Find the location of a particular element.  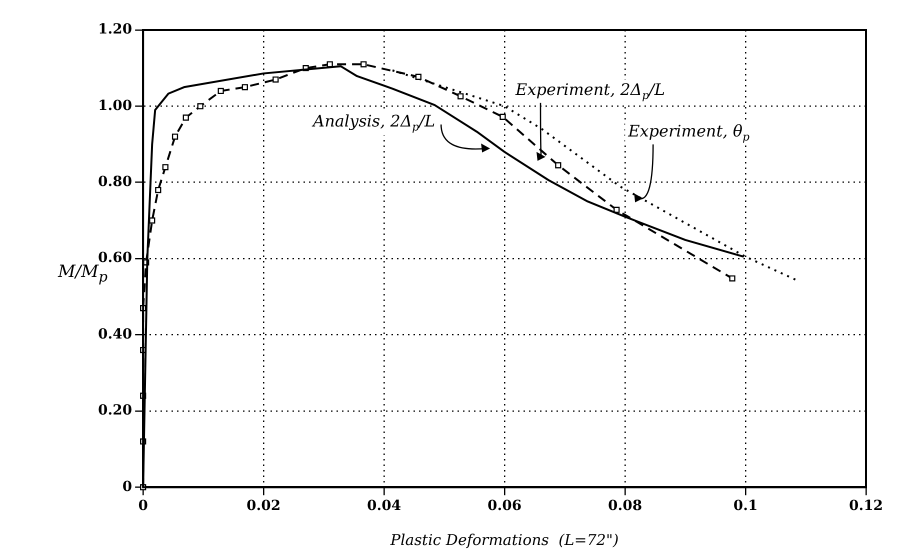

x-tick-label: 0.12 is located at coordinates (866, 506).